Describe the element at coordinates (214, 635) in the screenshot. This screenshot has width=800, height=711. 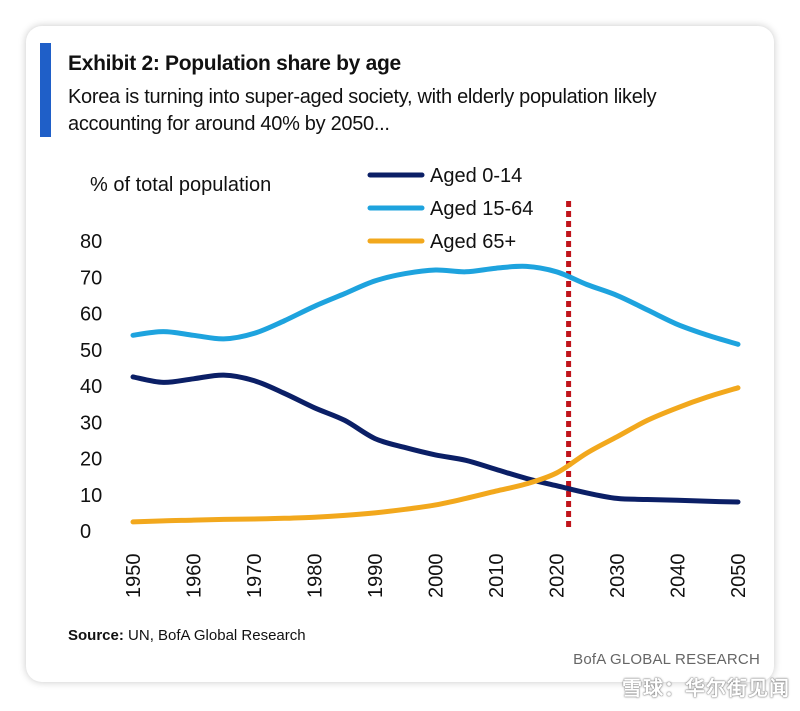
I see `source-text: UN, BofA Global Research` at that location.